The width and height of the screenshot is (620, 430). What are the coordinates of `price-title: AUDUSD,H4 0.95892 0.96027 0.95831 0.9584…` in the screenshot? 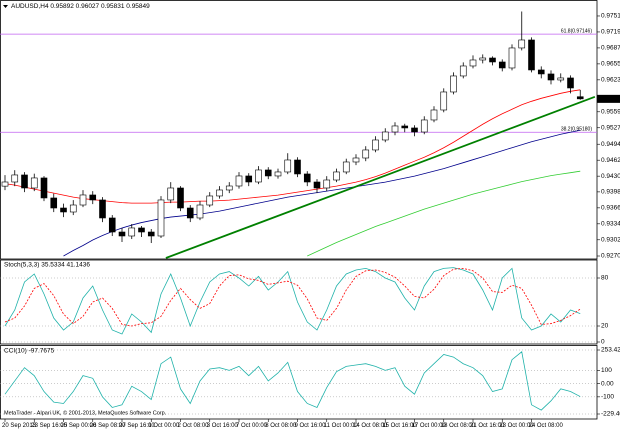 It's located at (80, 6).